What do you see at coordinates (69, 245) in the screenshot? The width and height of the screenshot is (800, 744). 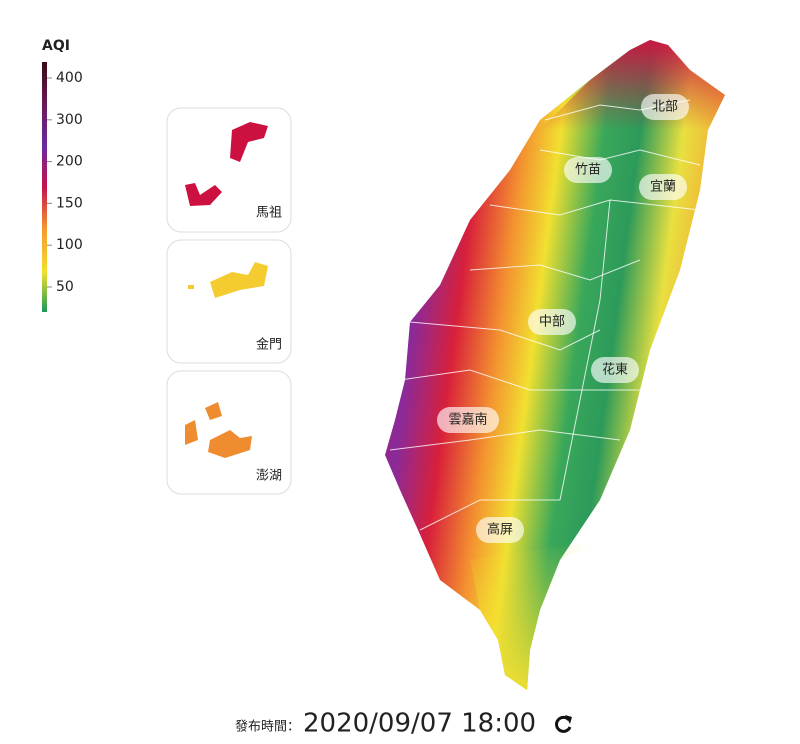 I see `legend-tick-label: 100` at bounding box center [69, 245].